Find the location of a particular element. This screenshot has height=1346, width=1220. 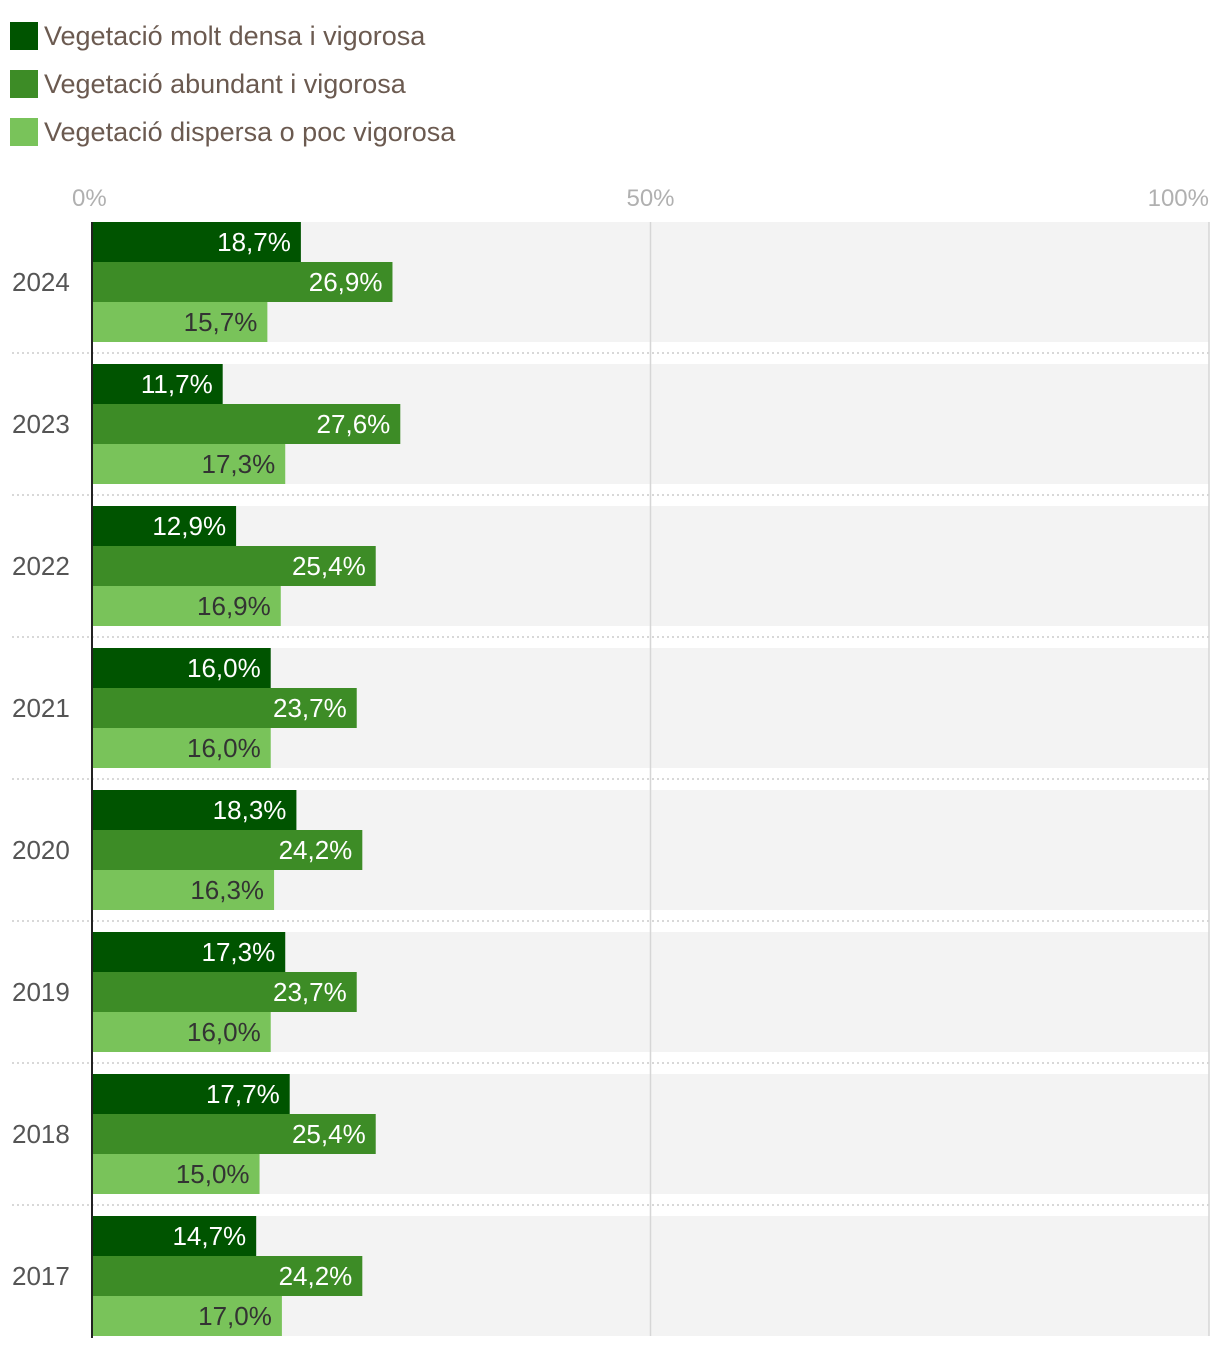

y-category-label: 2019 is located at coordinates (41, 992).